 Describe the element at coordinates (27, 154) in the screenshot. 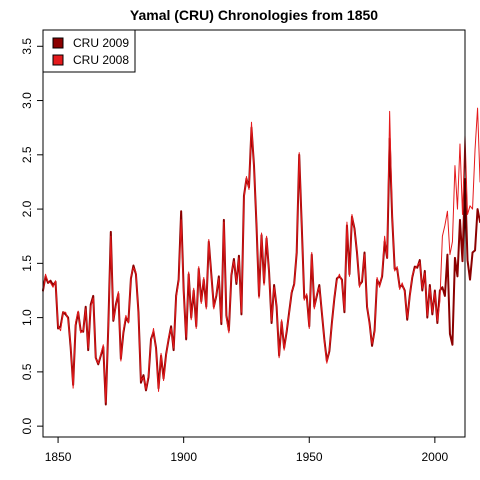

I see `y-tick-label: 2.5` at that location.